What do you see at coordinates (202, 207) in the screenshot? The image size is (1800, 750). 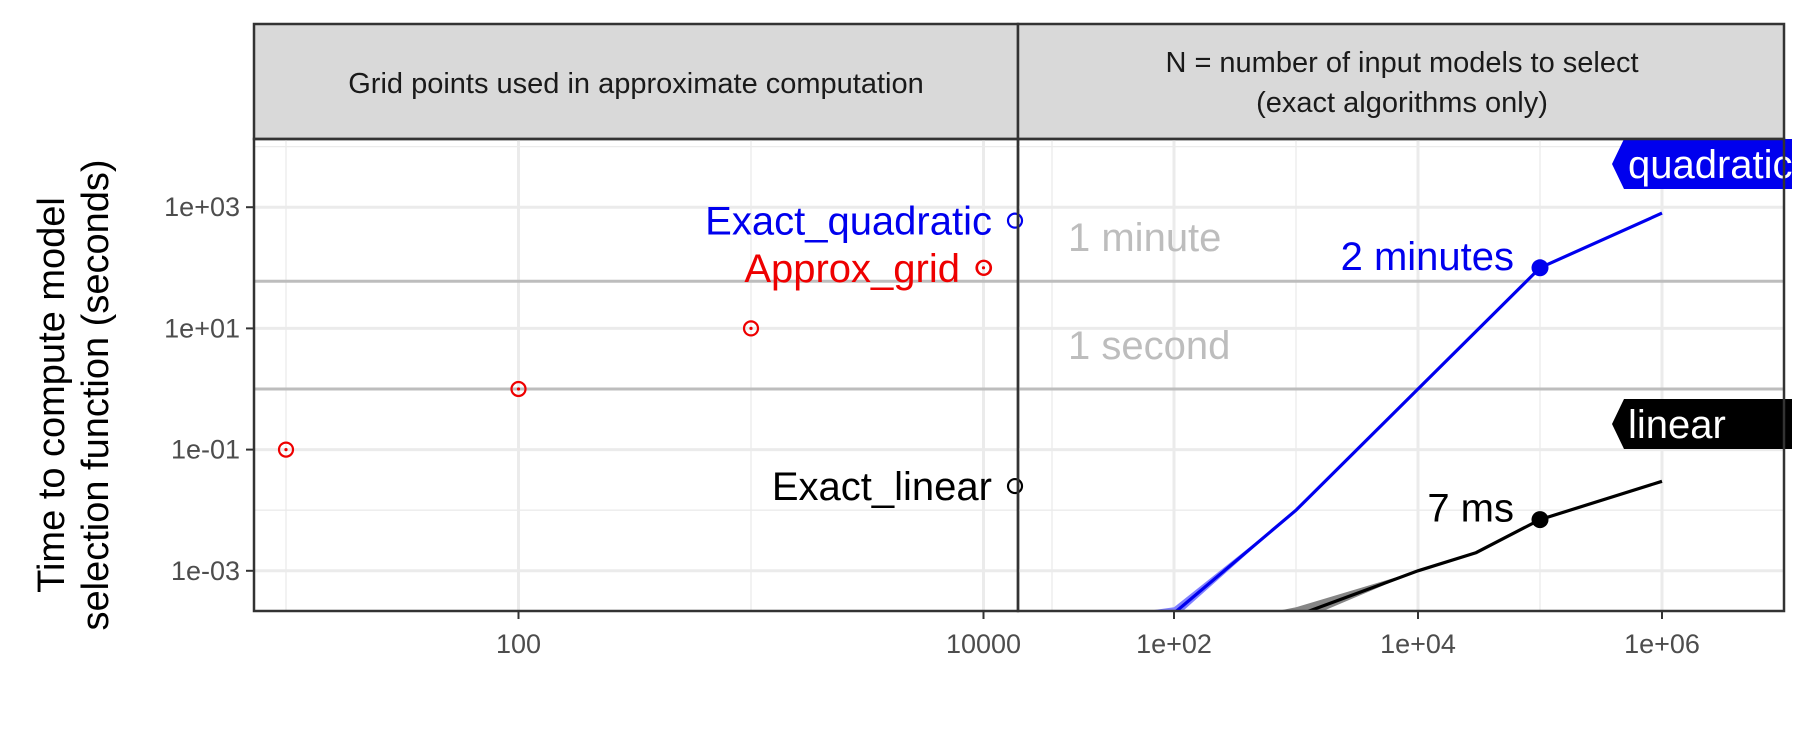 I see `y-tick-label: 1e+03` at bounding box center [202, 207].